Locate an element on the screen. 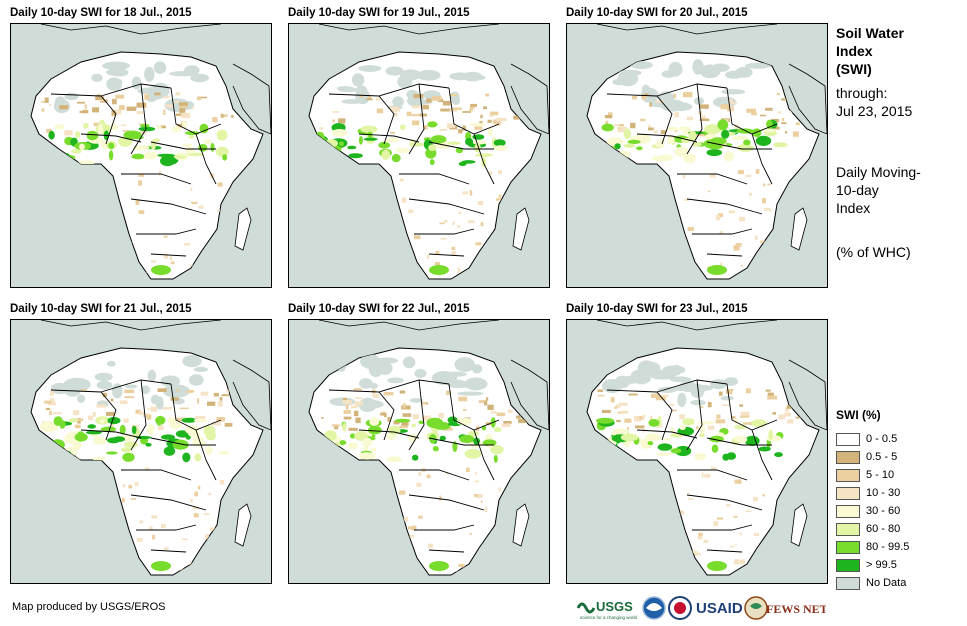 The width and height of the screenshot is (967, 626). legend-item: 0.5 - 5 is located at coordinates (872, 457).